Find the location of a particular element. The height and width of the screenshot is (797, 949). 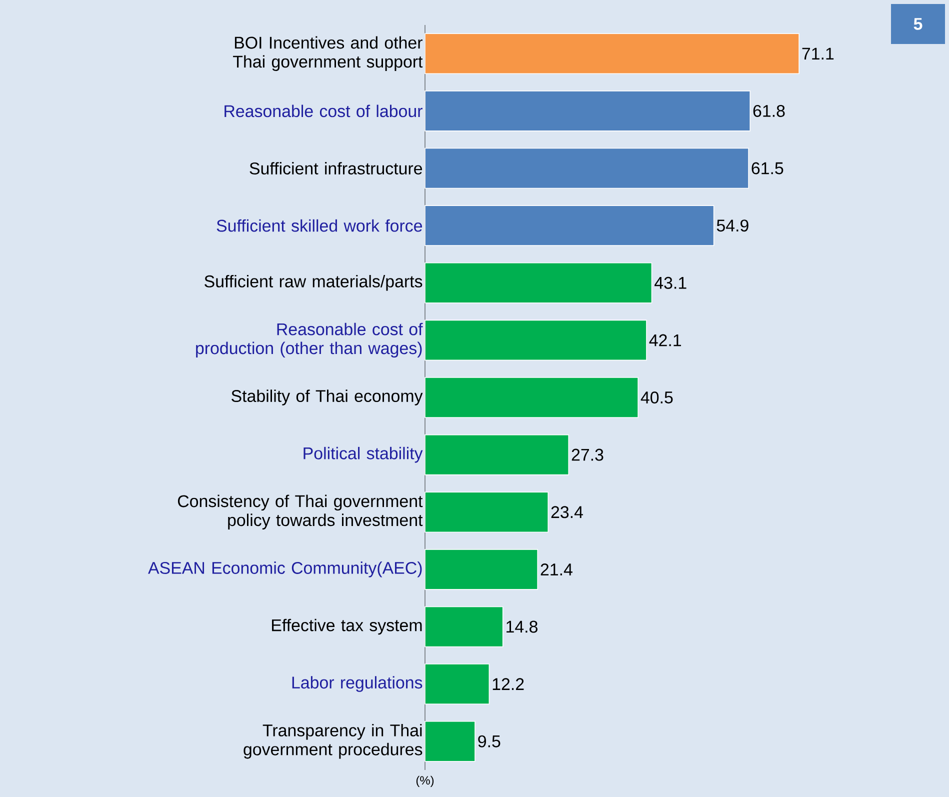

data-label: 21.4 is located at coordinates (556, 570).